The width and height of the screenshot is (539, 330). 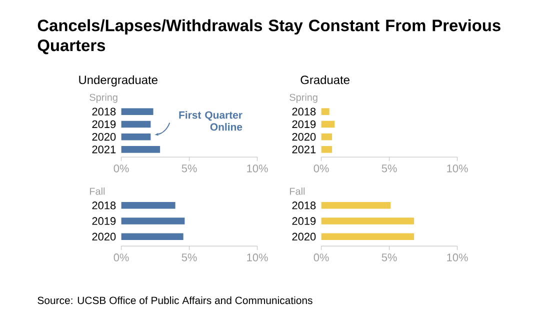 What do you see at coordinates (325, 79) in the screenshot?
I see `chart-subtitle: Graduate` at bounding box center [325, 79].